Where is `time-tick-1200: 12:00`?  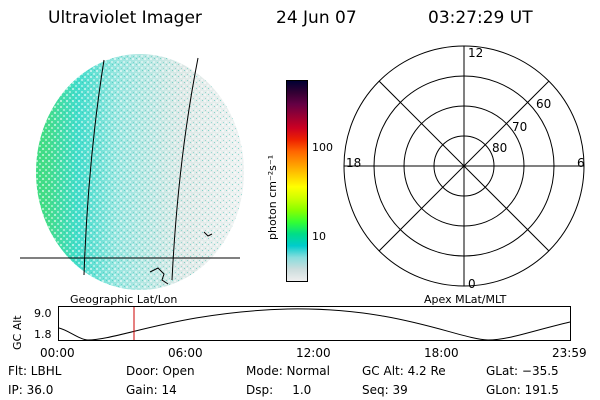
time-tick-1200: 12:00 is located at coordinates (313, 353).